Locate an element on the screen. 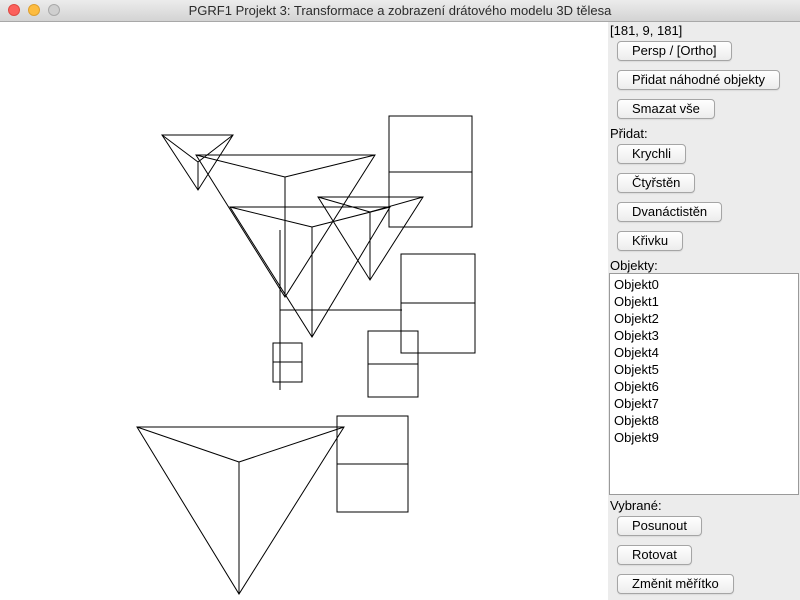 The width and height of the screenshot is (800, 600). add-curve-button: Křivku is located at coordinates (650, 241).